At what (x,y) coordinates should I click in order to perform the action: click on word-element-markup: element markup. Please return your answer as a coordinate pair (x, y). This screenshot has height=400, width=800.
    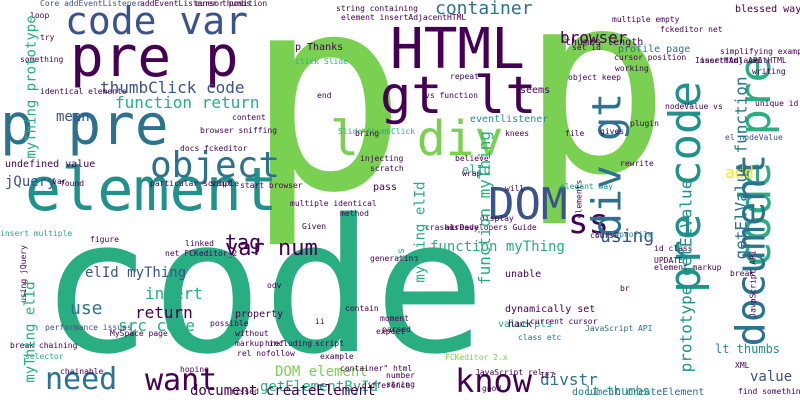
    Looking at the image, I should click on (688, 267).